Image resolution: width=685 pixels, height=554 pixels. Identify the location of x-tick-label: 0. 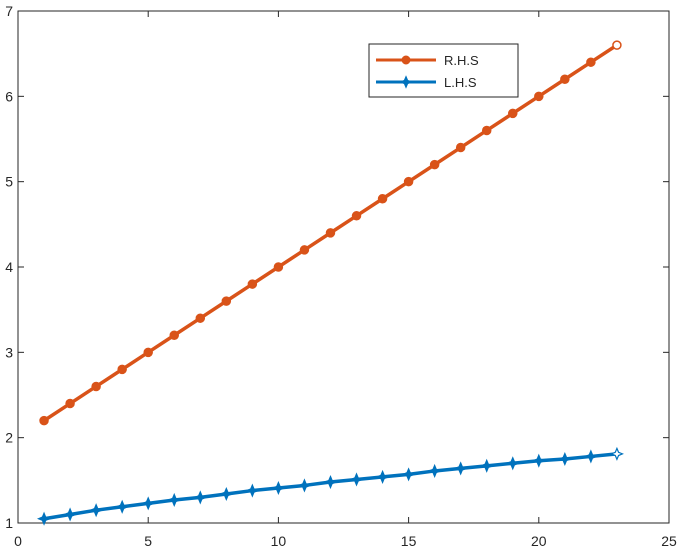
(18, 541).